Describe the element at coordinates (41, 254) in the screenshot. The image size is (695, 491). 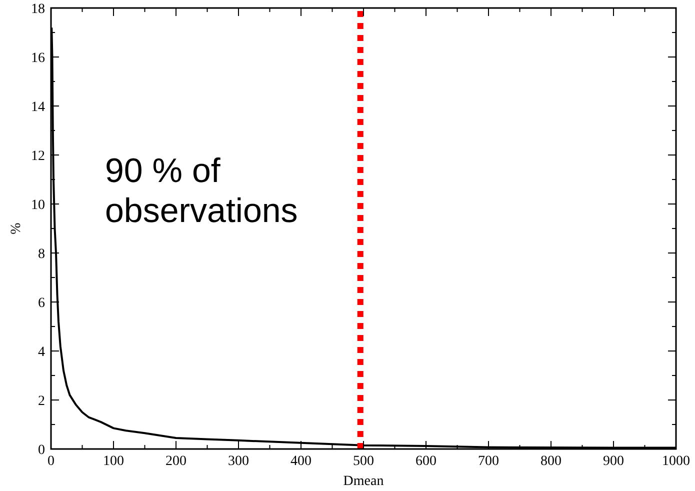
I see `y-tick-label: 8` at that location.